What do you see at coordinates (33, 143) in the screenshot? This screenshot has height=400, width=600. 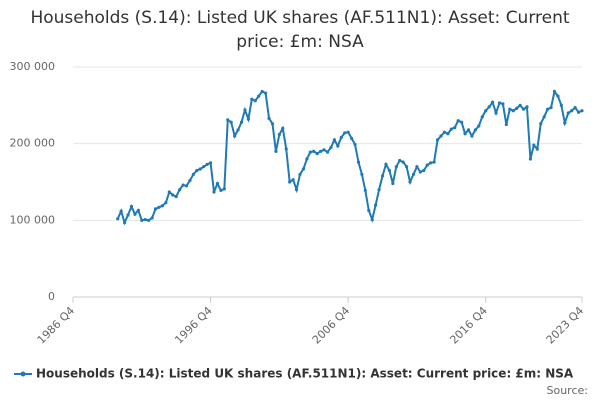 I see `y-tick-label: 200 000` at bounding box center [33, 143].